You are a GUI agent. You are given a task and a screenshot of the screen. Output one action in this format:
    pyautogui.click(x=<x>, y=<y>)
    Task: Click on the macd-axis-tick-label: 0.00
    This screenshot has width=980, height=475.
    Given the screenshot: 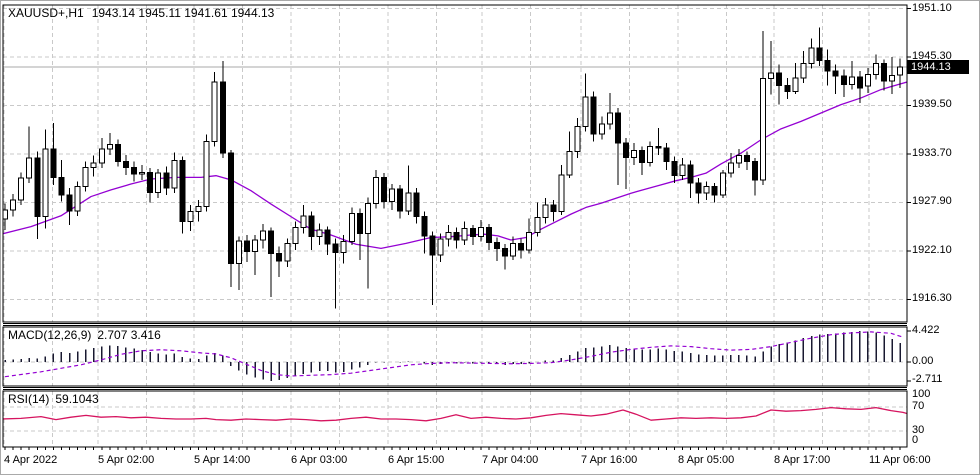 What is the action you would take?
    pyautogui.click(x=923, y=361)
    